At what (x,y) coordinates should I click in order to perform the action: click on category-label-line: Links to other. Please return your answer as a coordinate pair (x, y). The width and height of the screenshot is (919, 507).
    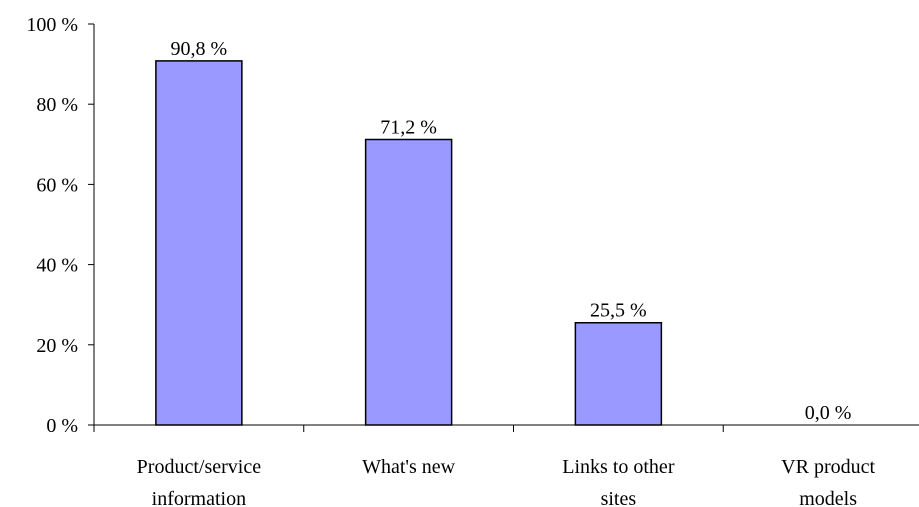
    Looking at the image, I should click on (618, 467).